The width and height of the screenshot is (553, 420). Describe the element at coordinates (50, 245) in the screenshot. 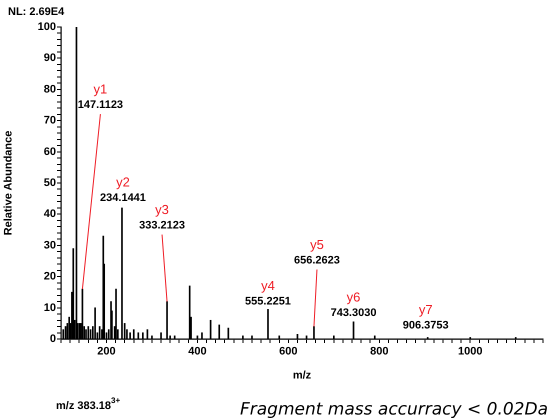

I see `y-tick-label: 30` at that location.